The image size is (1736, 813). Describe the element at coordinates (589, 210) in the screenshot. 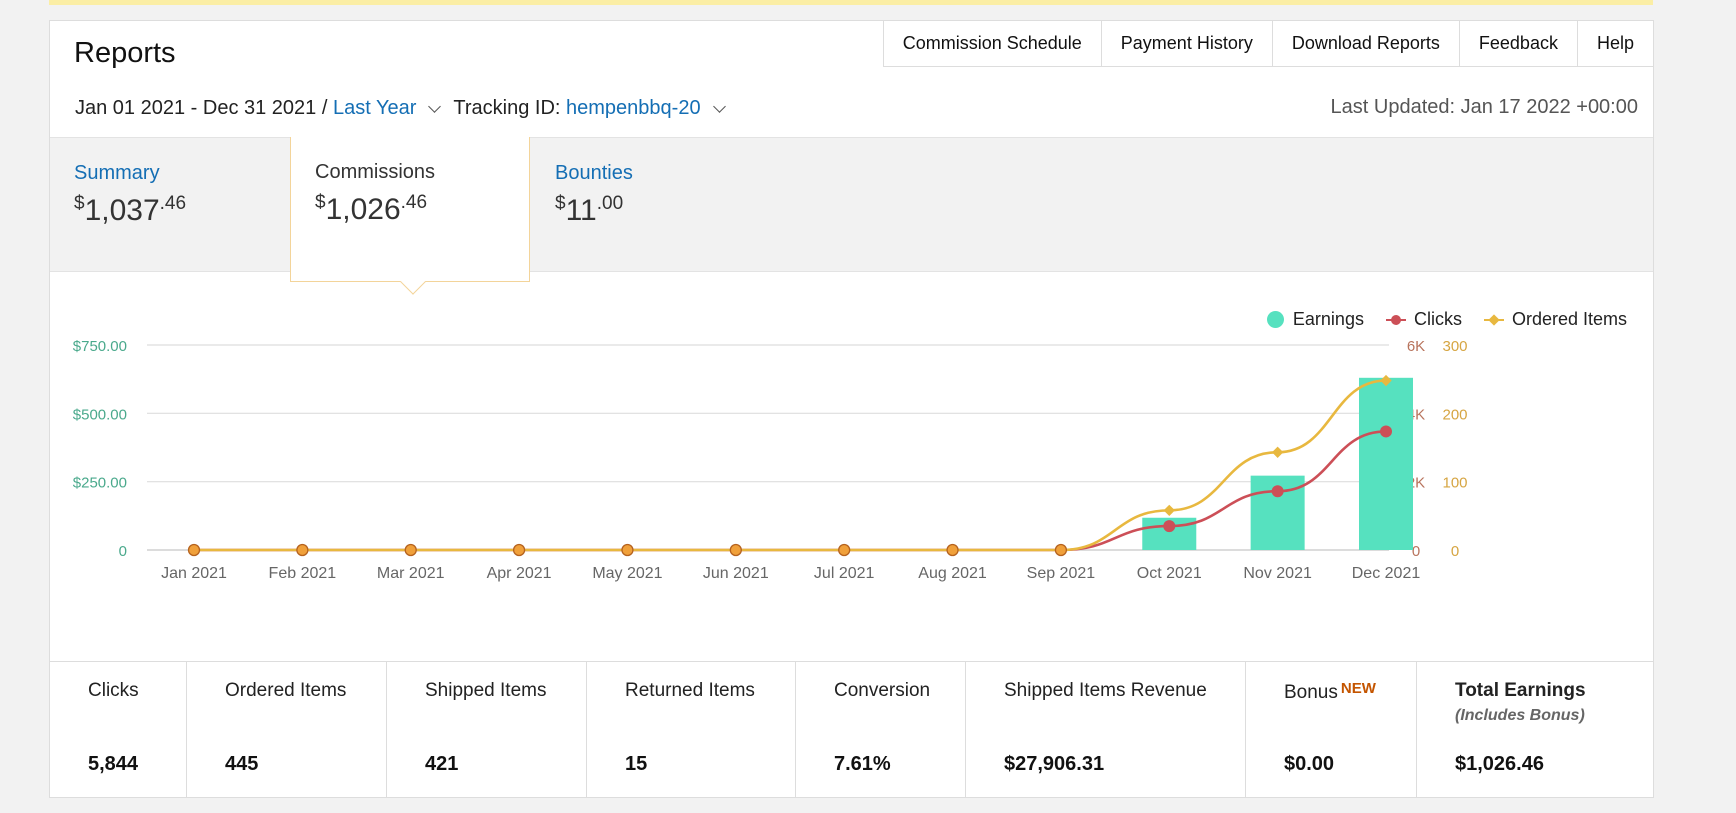

I see `tab-amount: $11.00` at that location.